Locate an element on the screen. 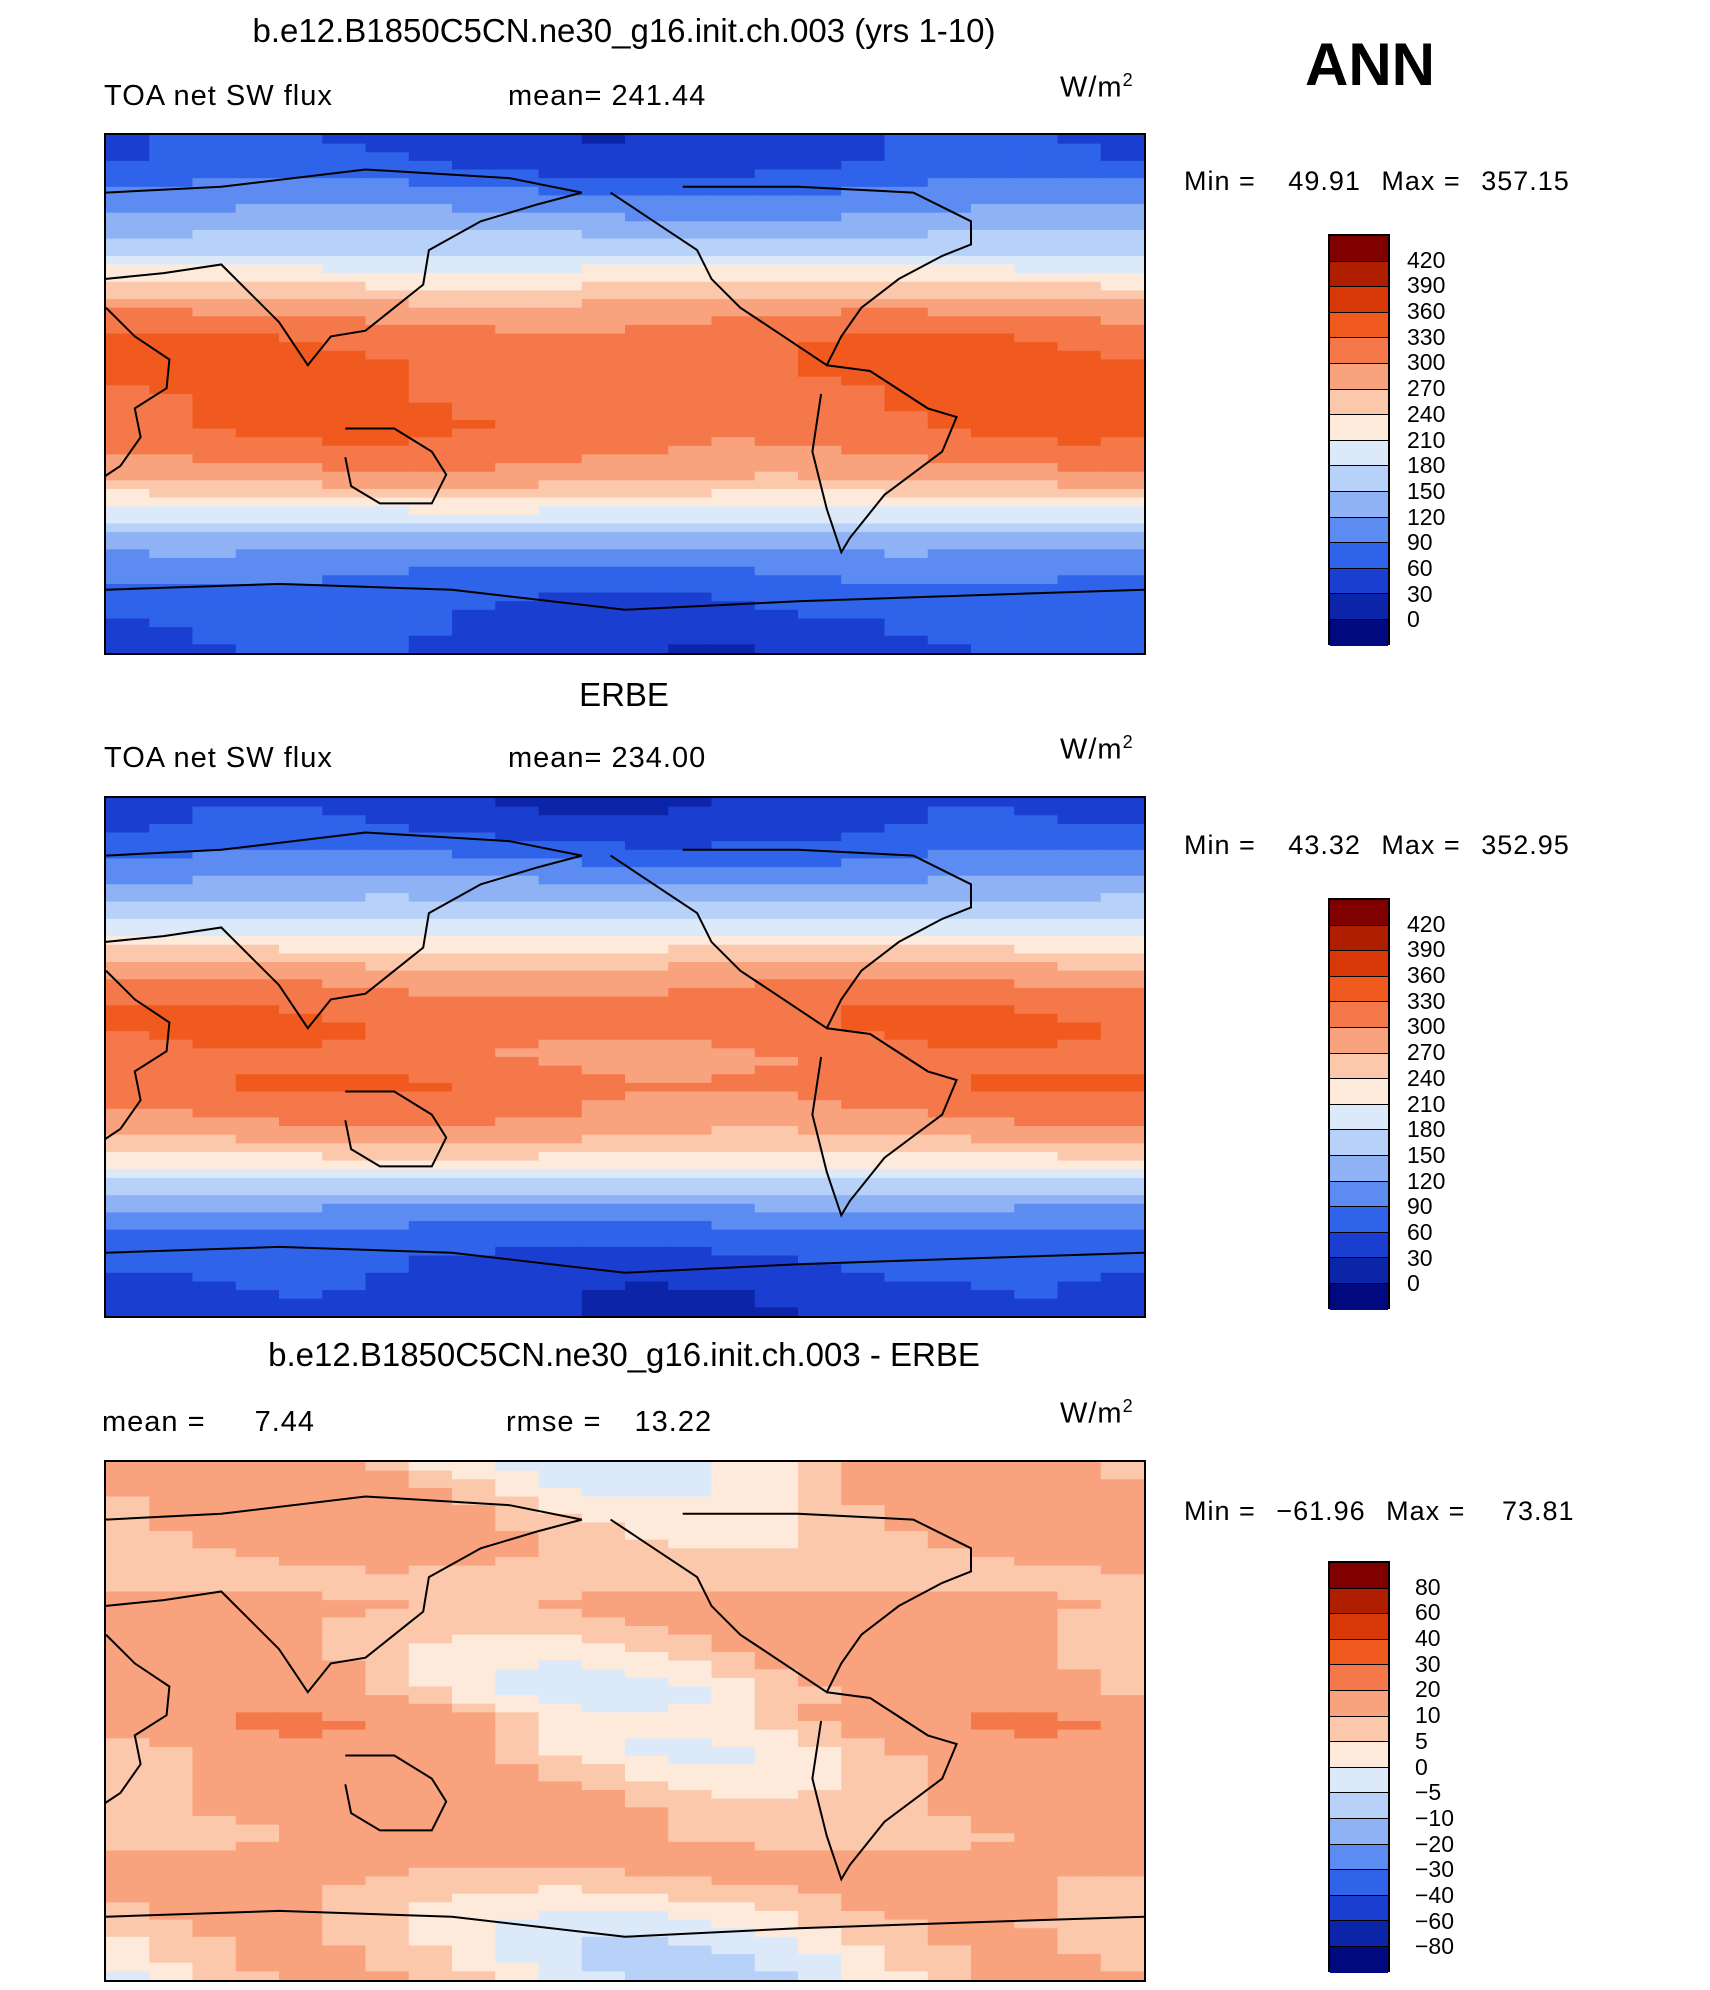  colorbar-tick-label: 330 is located at coordinates (1426, 336).